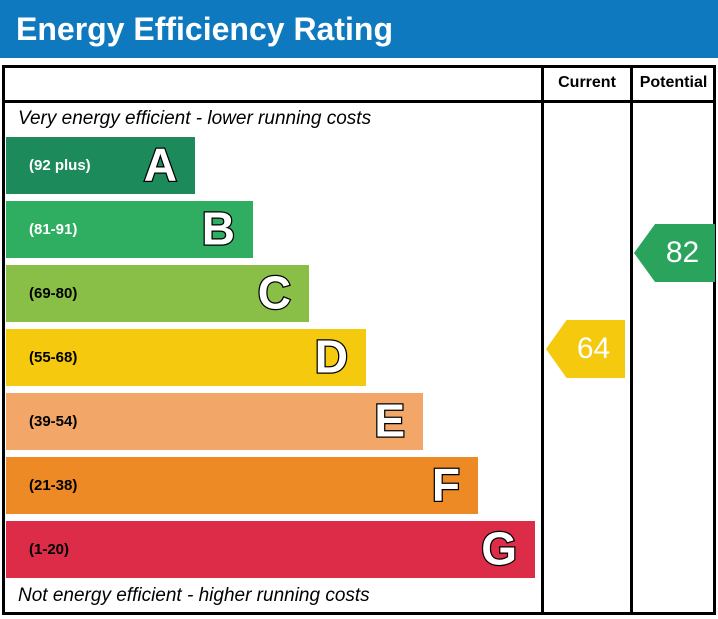  Describe the element at coordinates (49, 549) in the screenshot. I see `band-range-label-G: (1-20)` at that location.